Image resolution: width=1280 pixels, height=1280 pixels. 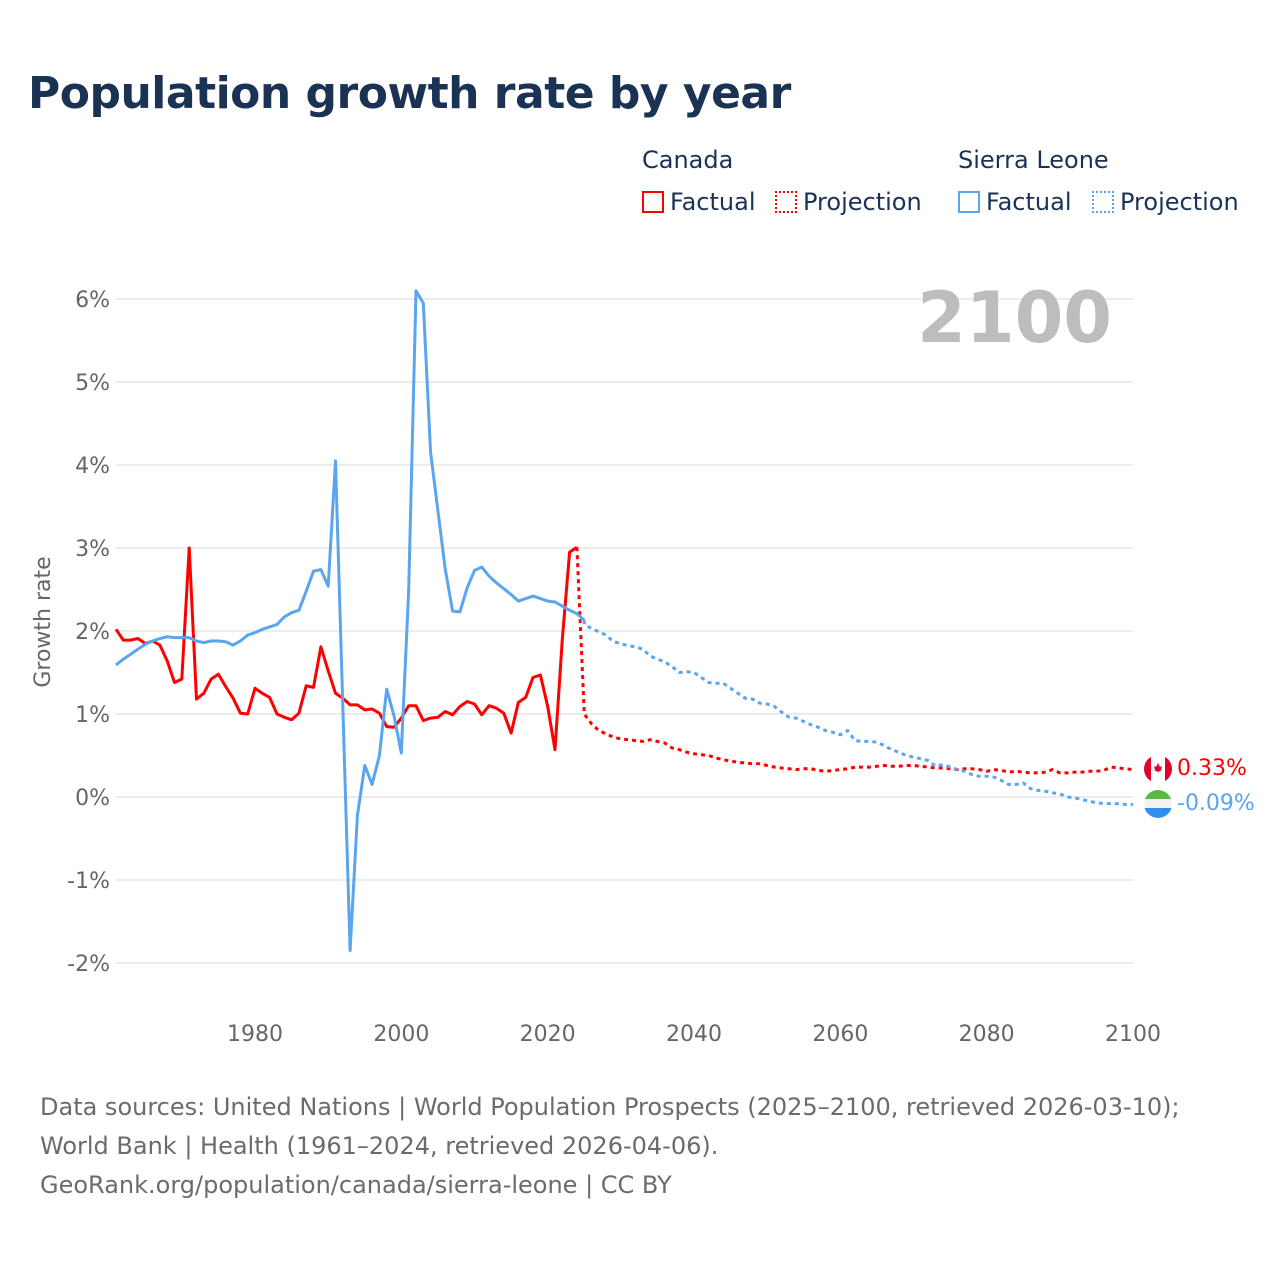 I want to click on legend-sierra-leone-projection: Projection, so click(x=1165, y=202).